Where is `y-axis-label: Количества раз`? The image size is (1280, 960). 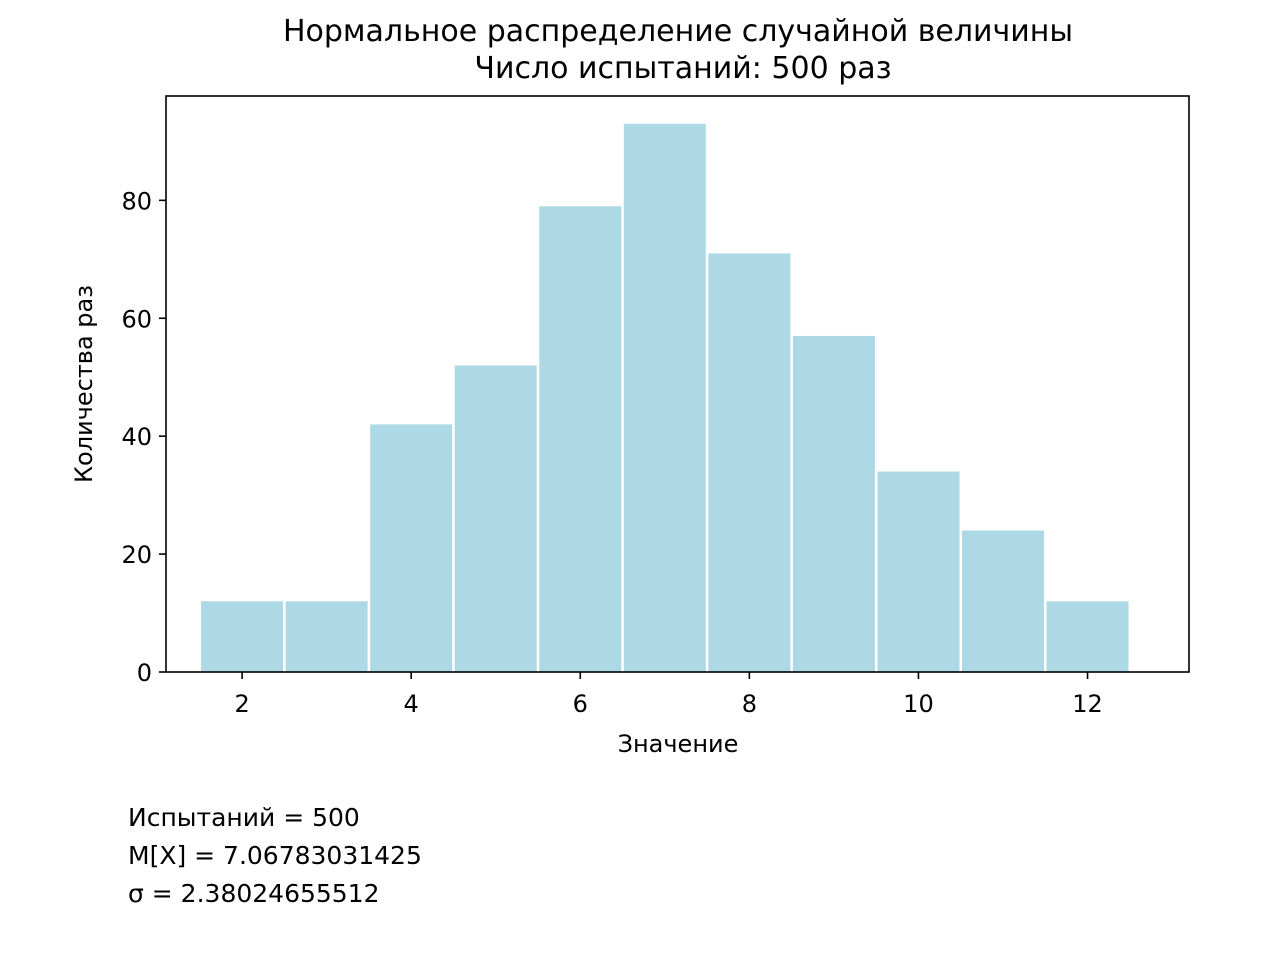
y-axis-label: Количества раз is located at coordinates (84, 384).